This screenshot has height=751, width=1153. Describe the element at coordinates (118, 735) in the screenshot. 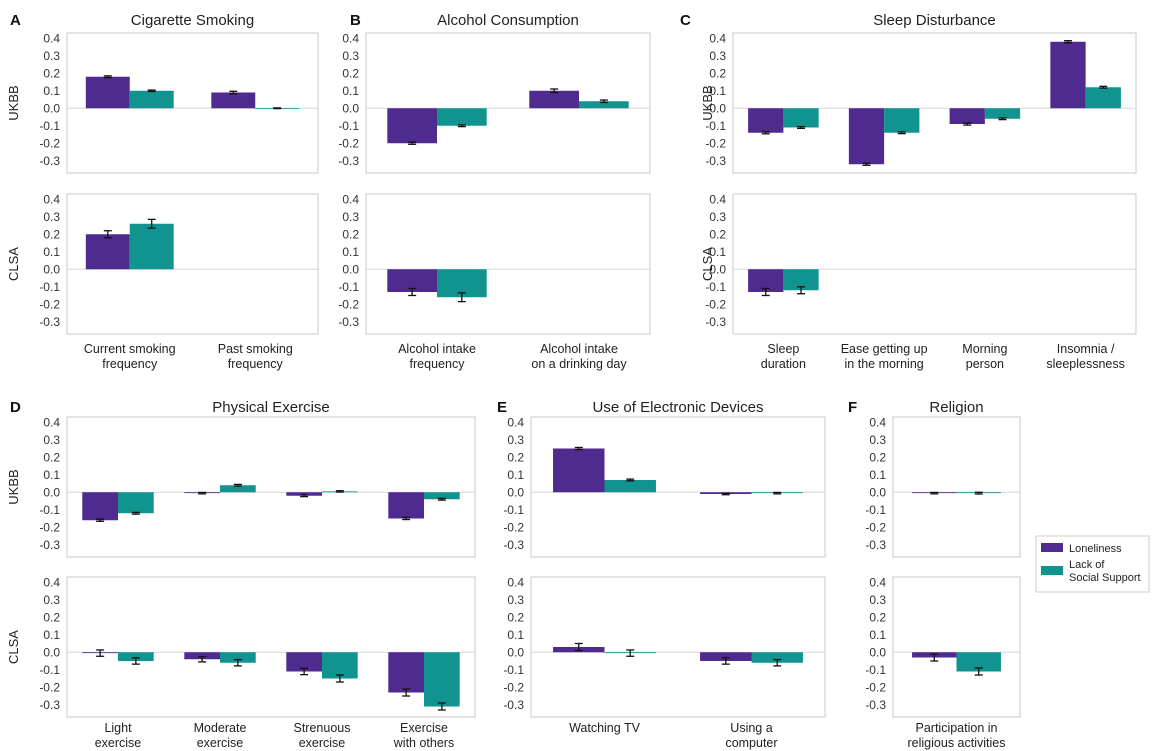

I see `category-label: Light exercise` at that location.